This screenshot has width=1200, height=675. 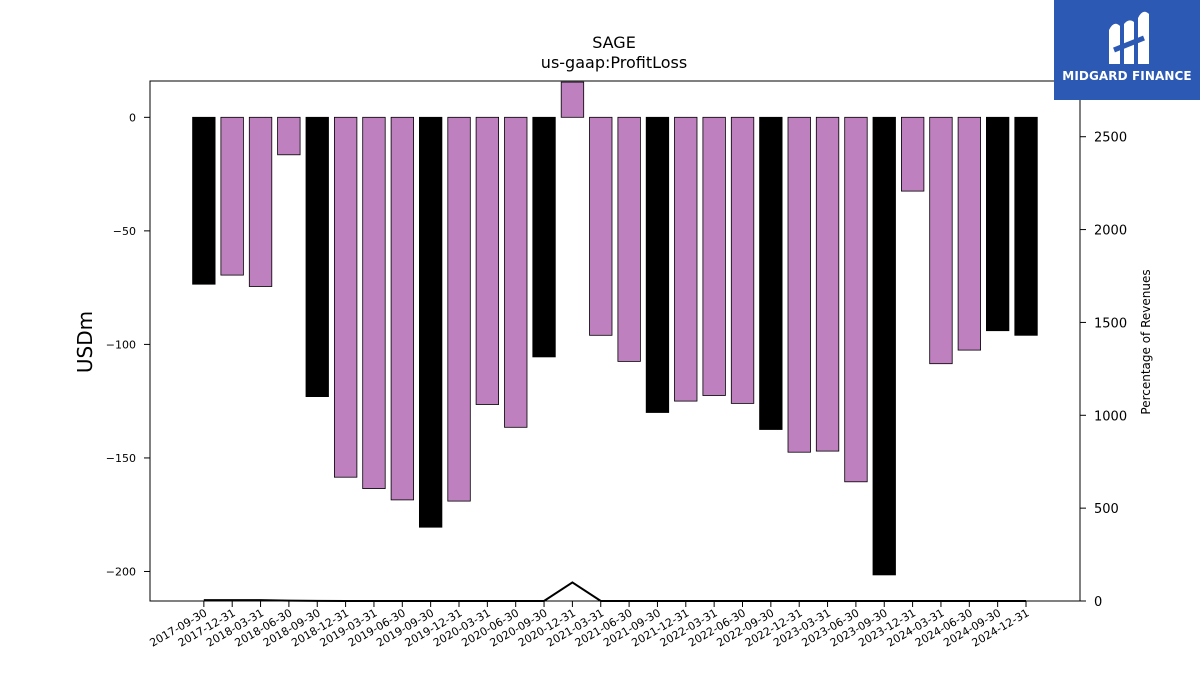 What do you see at coordinates (1146, 341) in the screenshot?
I see `y-axis-right-label: Percentage of Revenues` at bounding box center [1146, 341].